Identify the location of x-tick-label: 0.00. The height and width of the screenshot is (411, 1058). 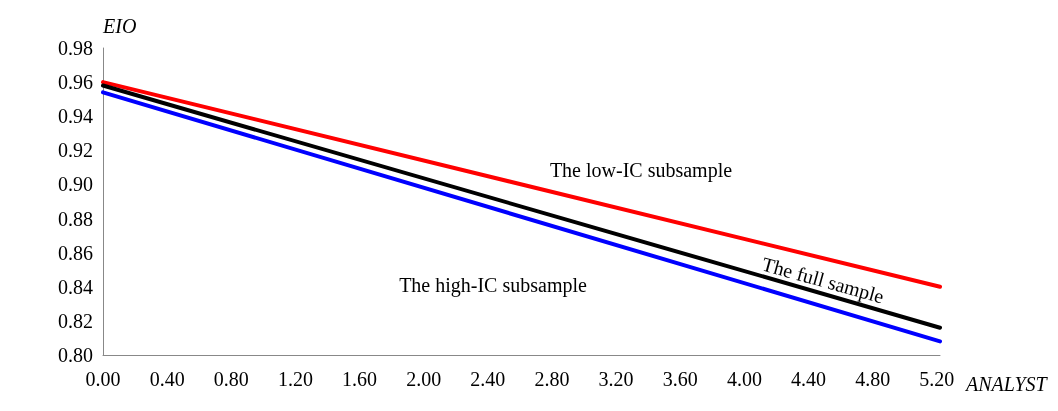
(103, 379).